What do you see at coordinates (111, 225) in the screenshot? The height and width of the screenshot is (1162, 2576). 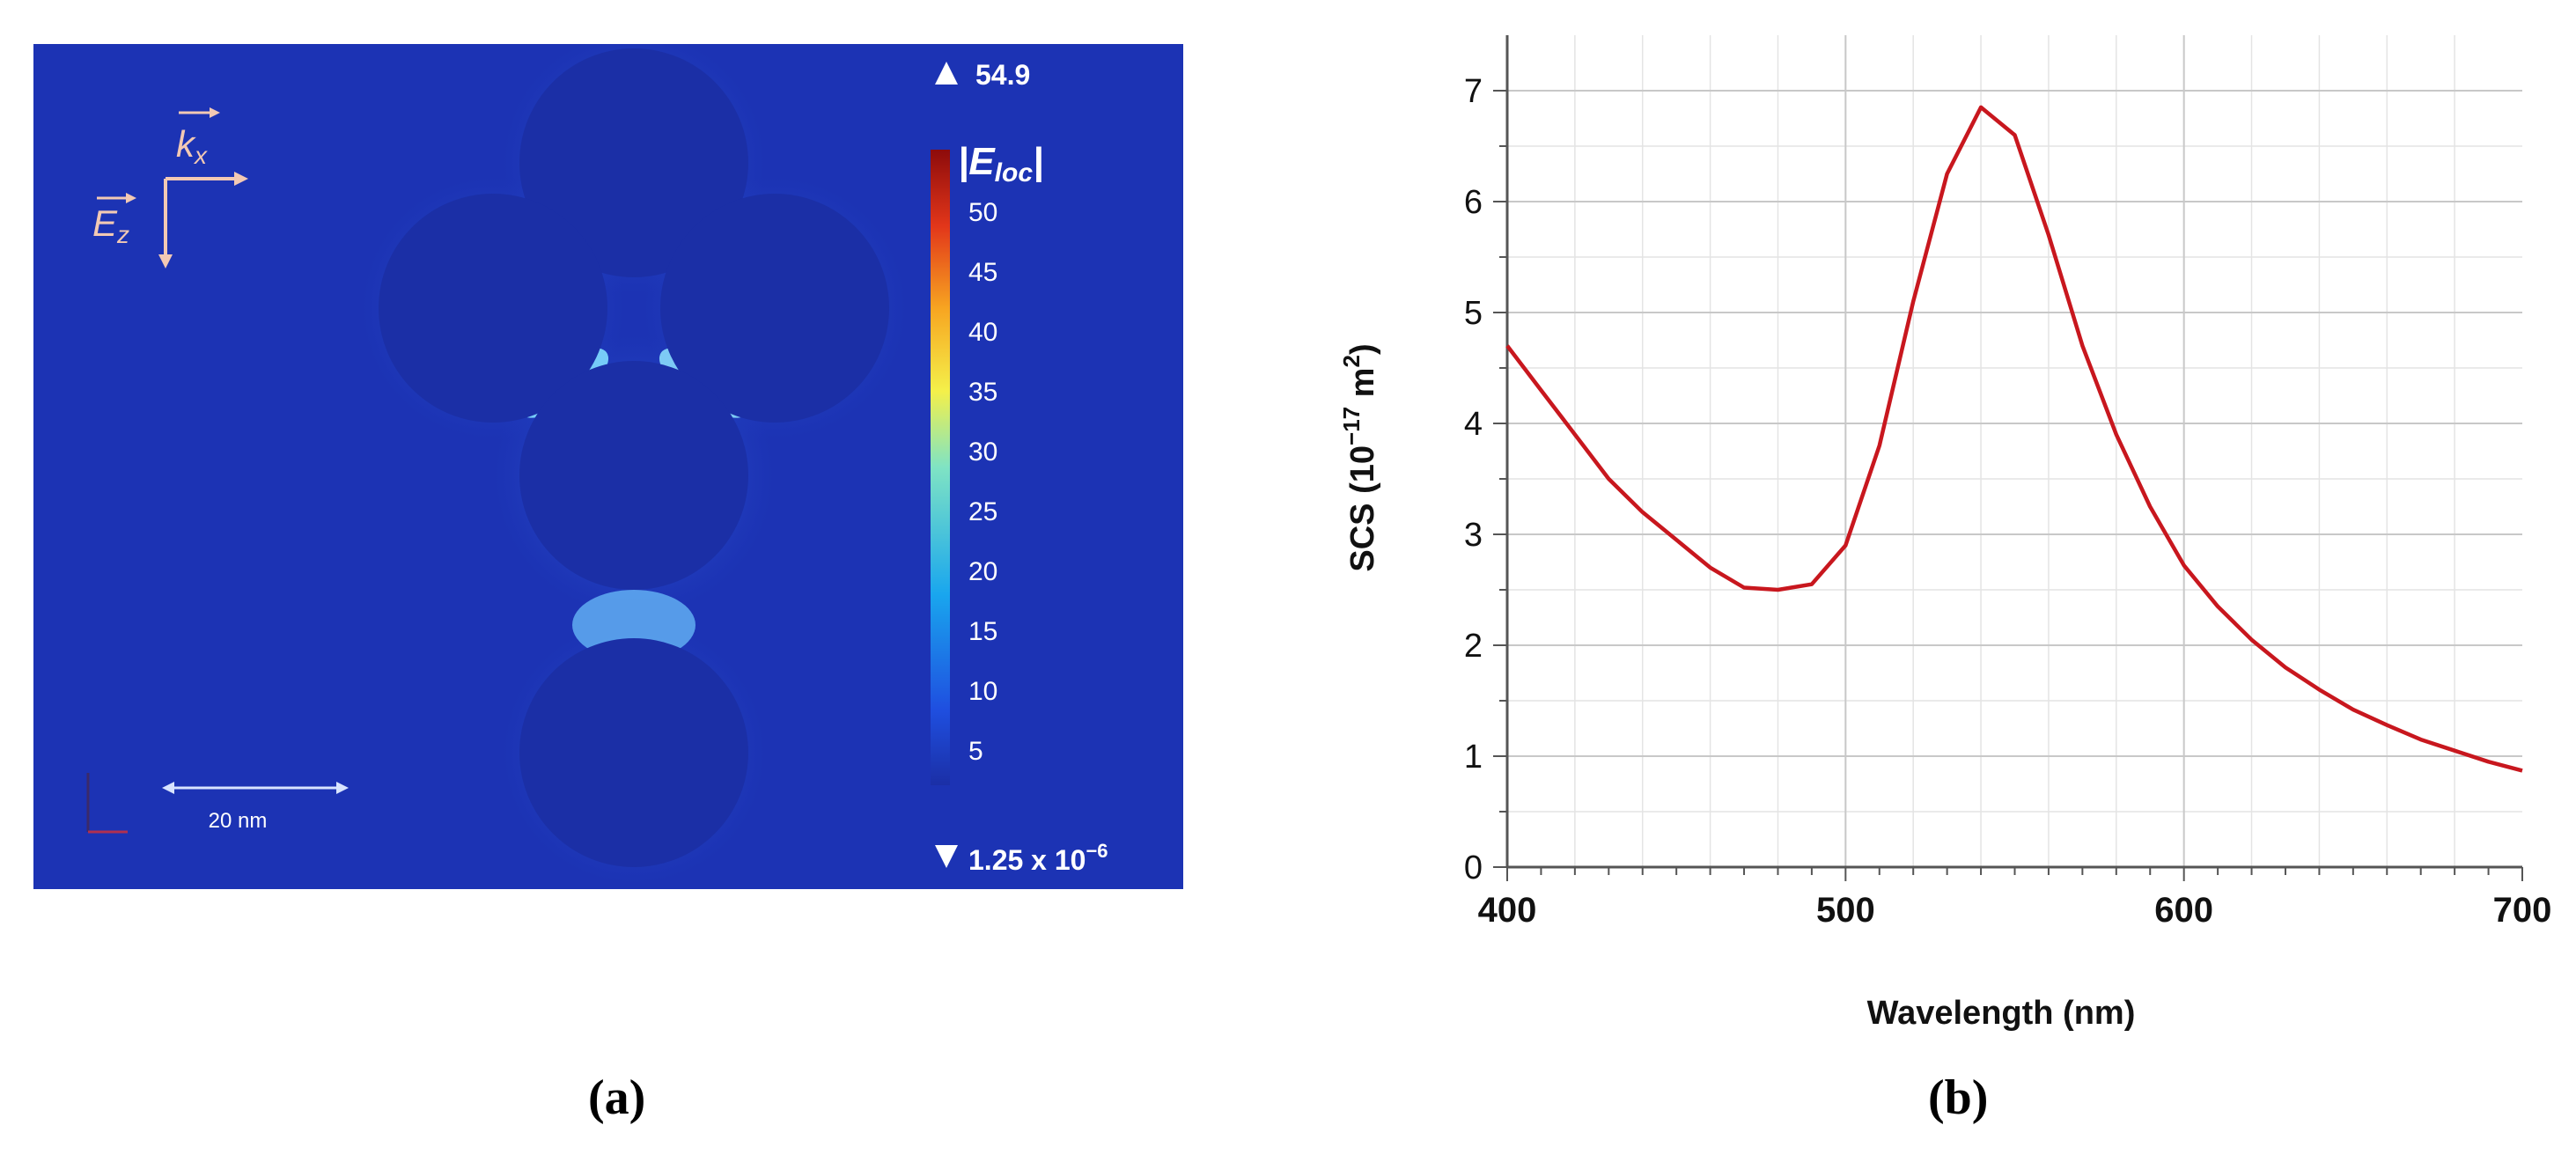 I see `e-label: Ez` at bounding box center [111, 225].